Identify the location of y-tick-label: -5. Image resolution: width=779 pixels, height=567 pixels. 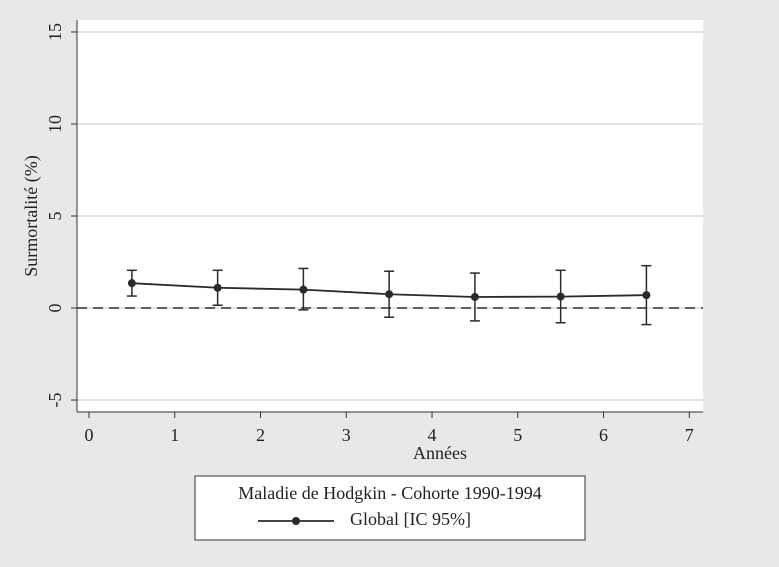
(55, 400).